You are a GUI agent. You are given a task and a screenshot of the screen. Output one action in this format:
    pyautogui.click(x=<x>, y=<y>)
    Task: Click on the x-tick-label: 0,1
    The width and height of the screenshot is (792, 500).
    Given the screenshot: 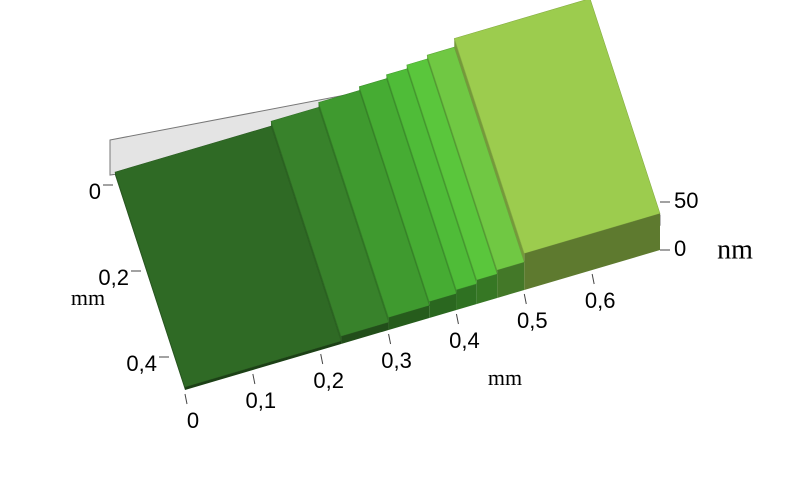 What is the action you would take?
    pyautogui.click(x=261, y=400)
    